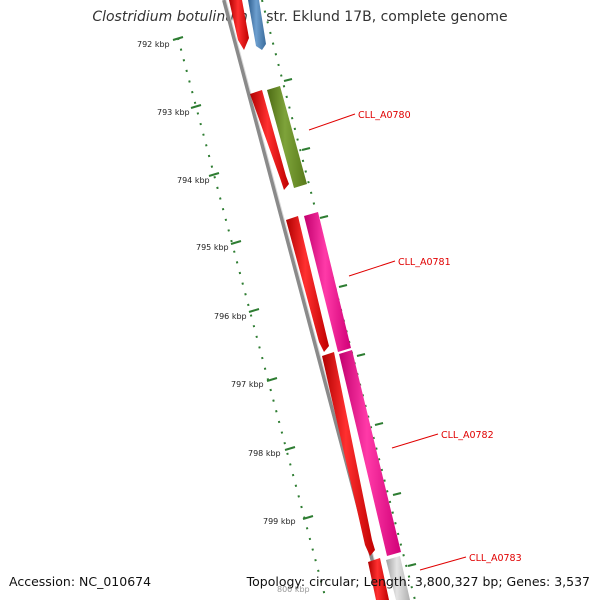  I want to click on tick-label: 798 kbp, so click(264, 453).